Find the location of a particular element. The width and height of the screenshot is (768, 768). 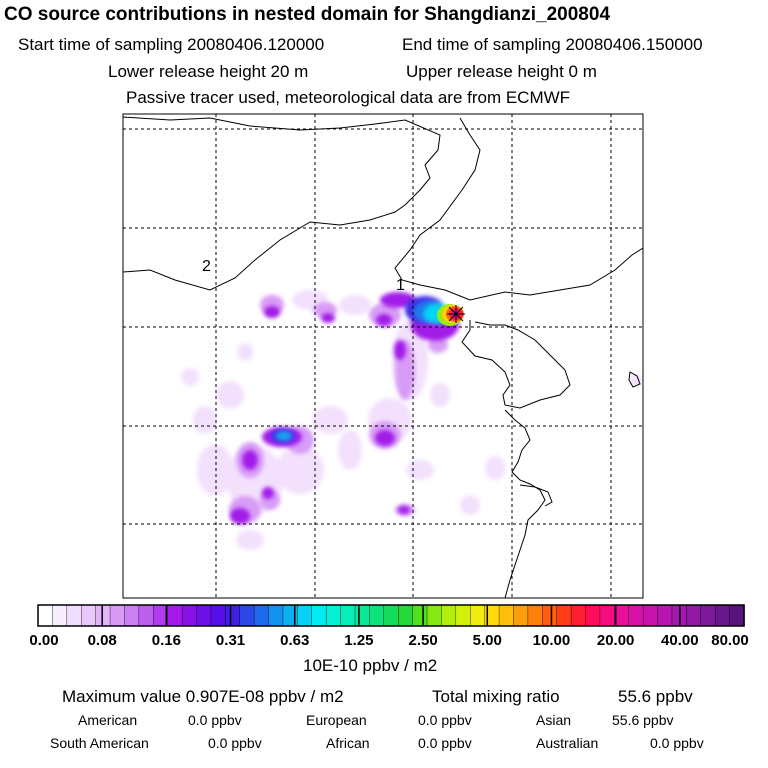

colorbar-tick-label: 2.50 is located at coordinates (423, 640).